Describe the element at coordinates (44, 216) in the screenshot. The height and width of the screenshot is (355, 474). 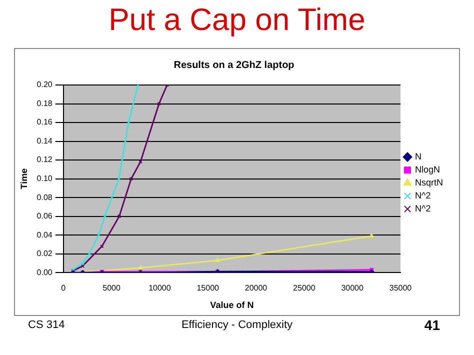
I see `y-tick-label: 0.06` at that location.